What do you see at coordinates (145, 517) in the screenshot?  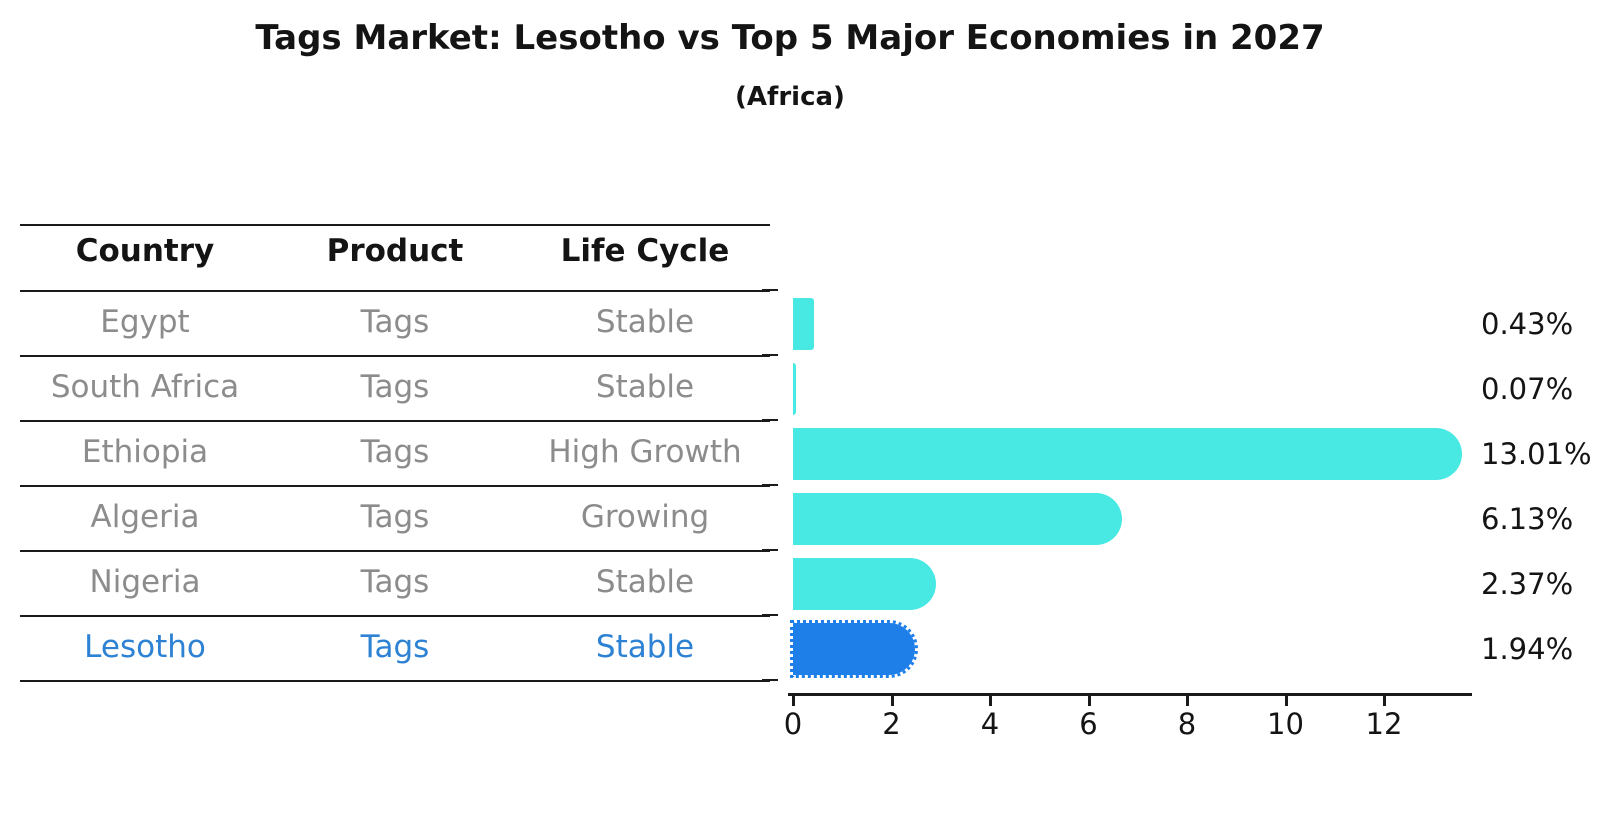 I see `table-cell-country: Algeria` at bounding box center [145, 517].